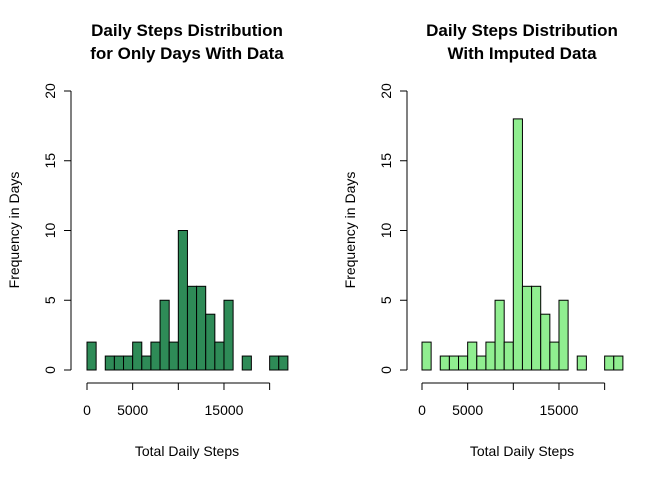 This screenshot has width=672, height=480. I want to click on chart-title-line-2: for Only Days With Data, so click(187, 53).